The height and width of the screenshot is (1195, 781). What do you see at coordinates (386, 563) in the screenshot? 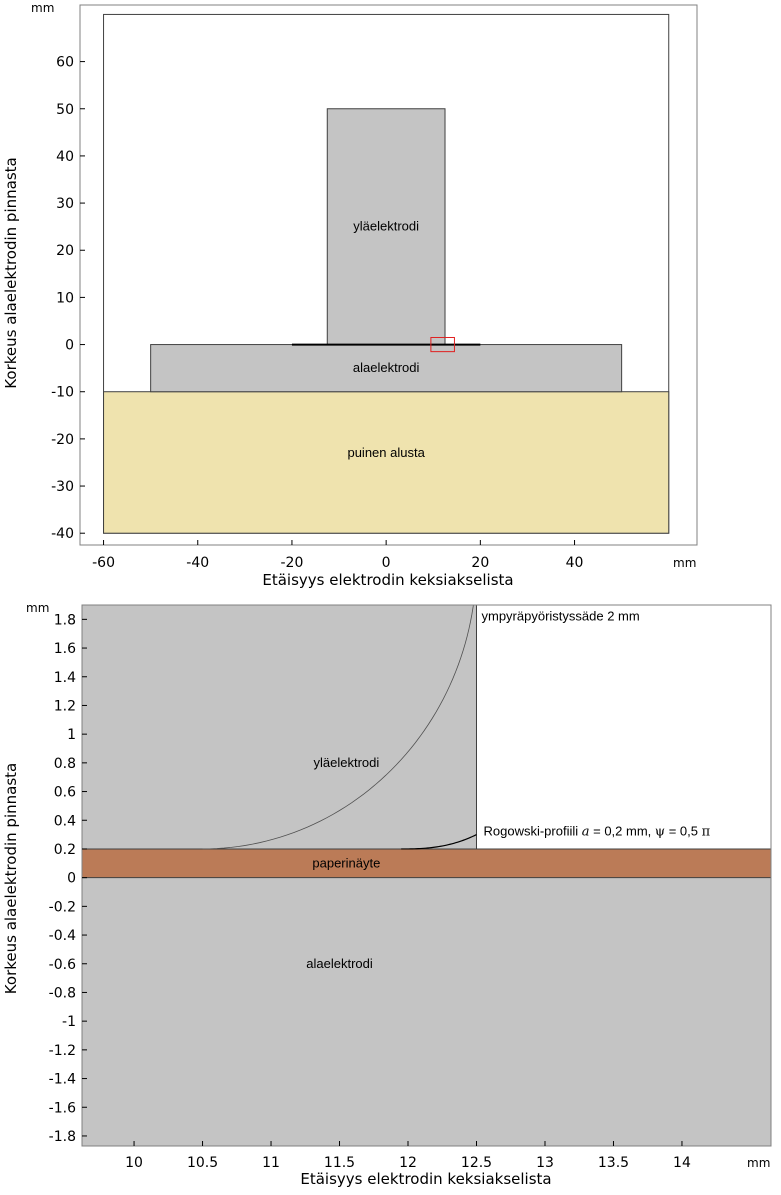
I see `x-tick-label: 0` at bounding box center [386, 563].